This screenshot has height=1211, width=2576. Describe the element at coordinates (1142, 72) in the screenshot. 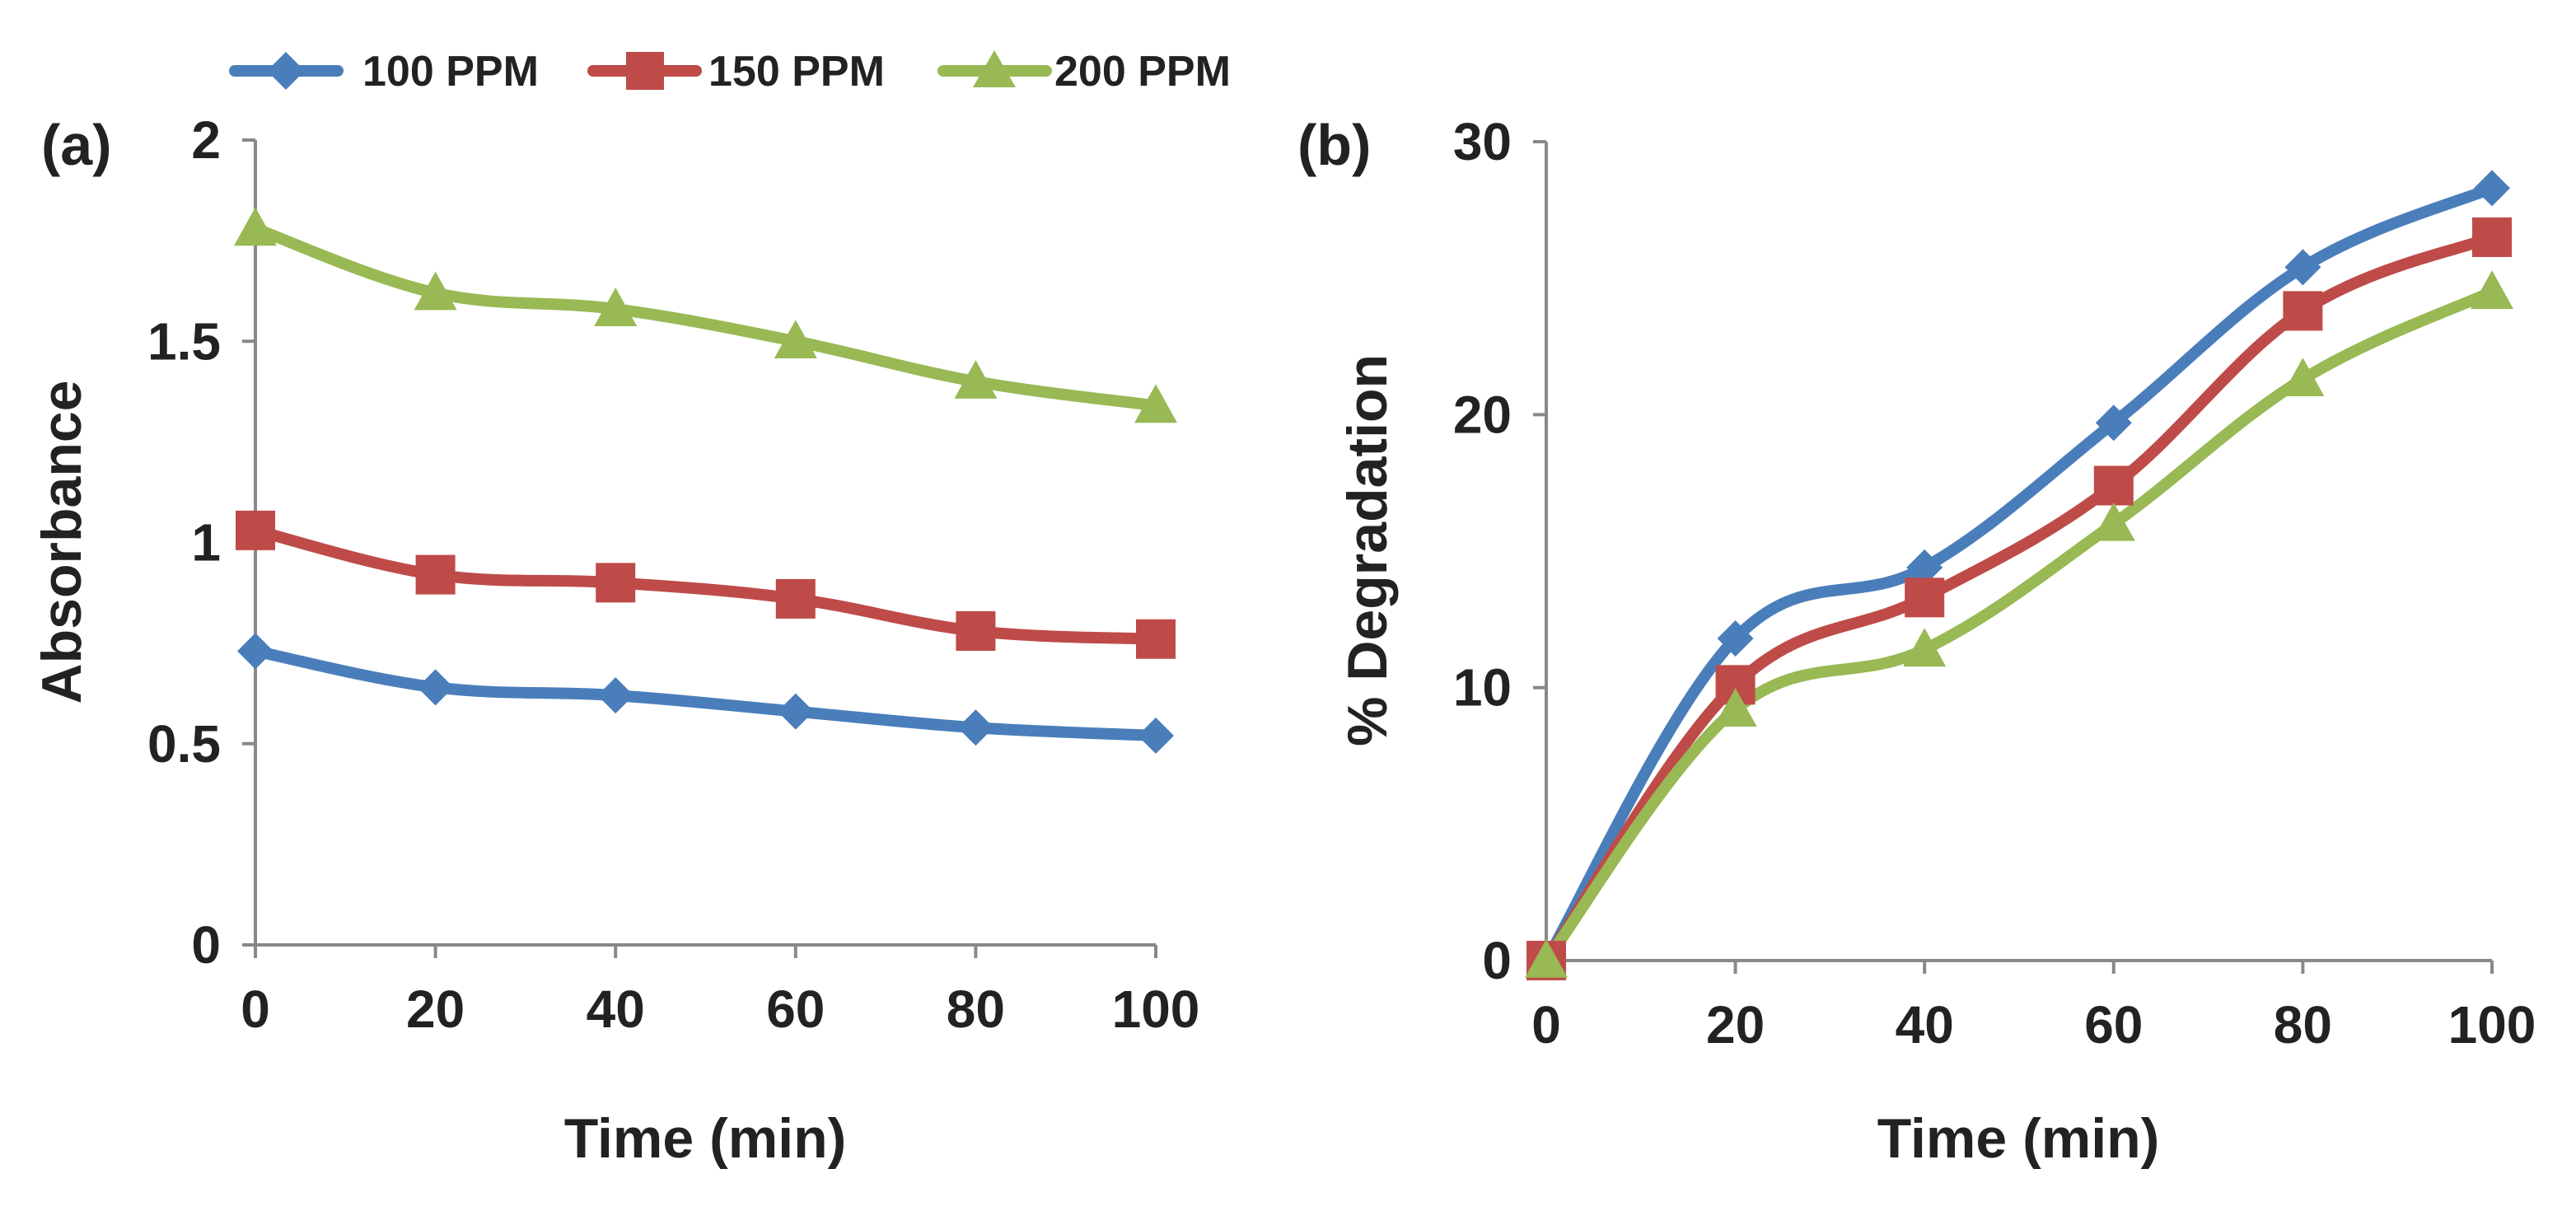

I see `legend-label-200-ppm: 200 PPM` at that location.